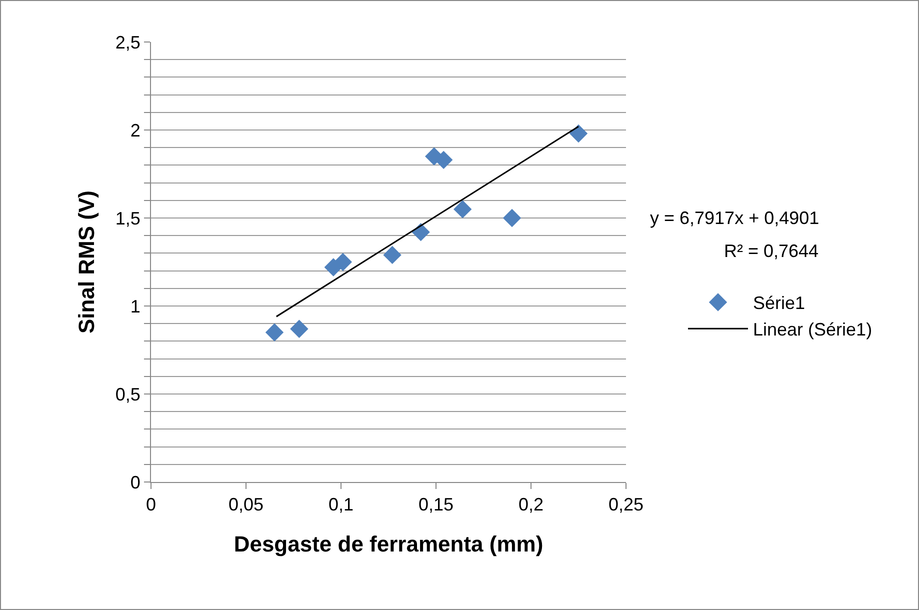  Describe the element at coordinates (531, 504) in the screenshot. I see `x-tick-label: 0,2` at that location.